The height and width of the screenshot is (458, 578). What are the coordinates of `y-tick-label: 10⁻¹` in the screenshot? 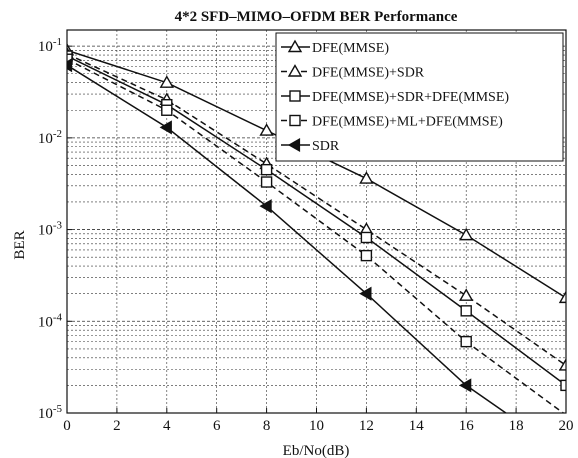 It's located at (50, 45).